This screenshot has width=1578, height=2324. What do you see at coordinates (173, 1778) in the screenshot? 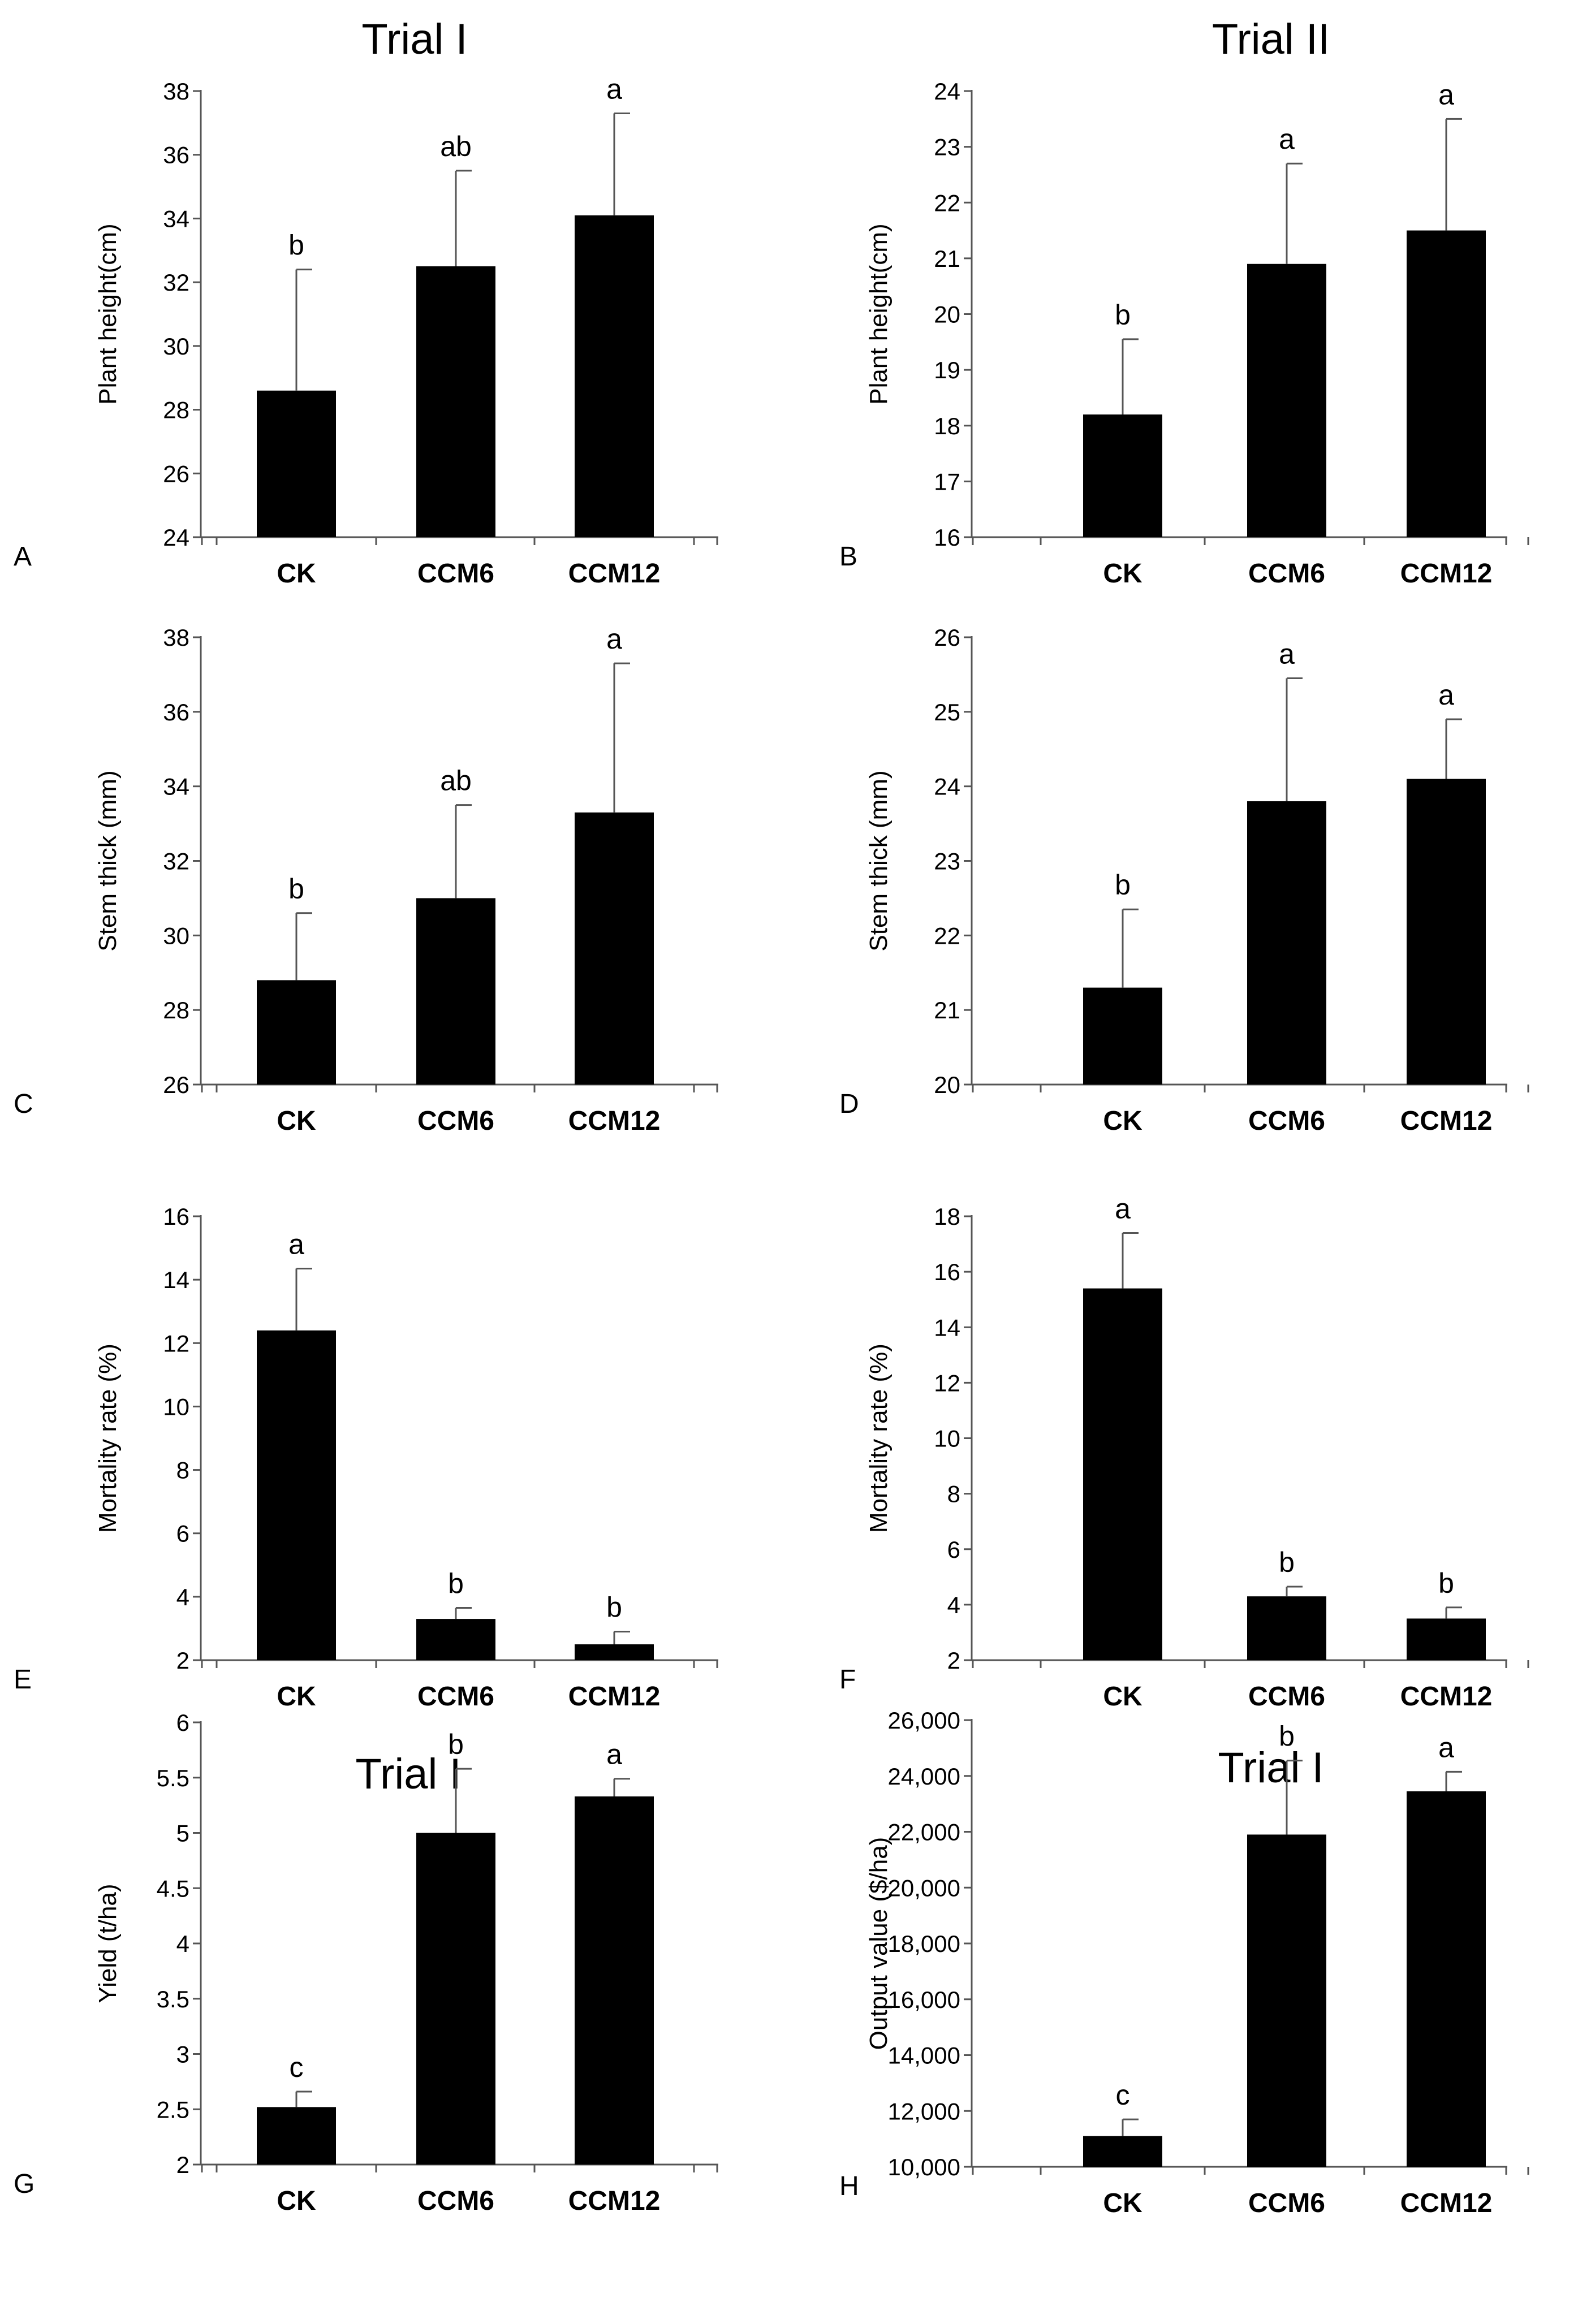
I see `y-tick-label: 5.5` at bounding box center [173, 1778].